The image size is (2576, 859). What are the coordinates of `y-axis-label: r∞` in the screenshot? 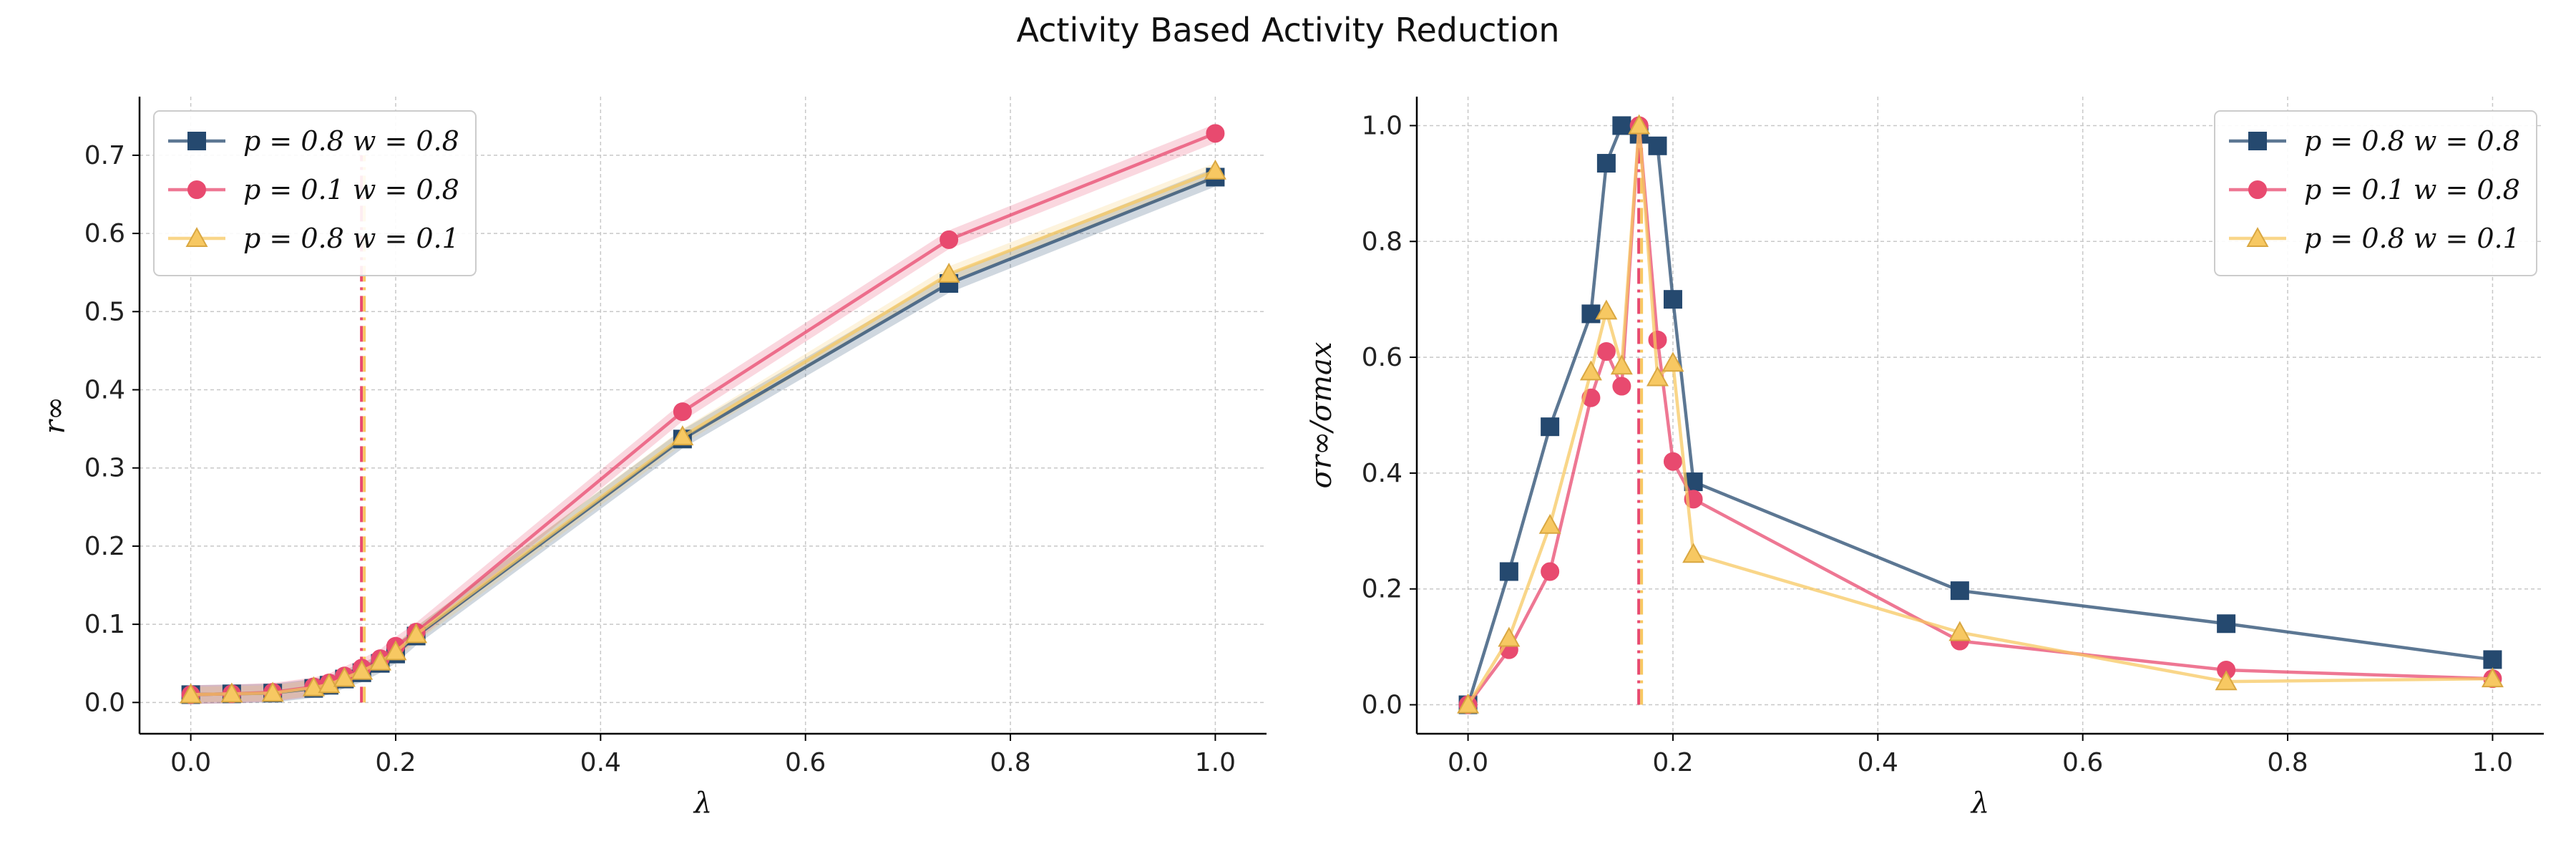 It's located at (55, 415).